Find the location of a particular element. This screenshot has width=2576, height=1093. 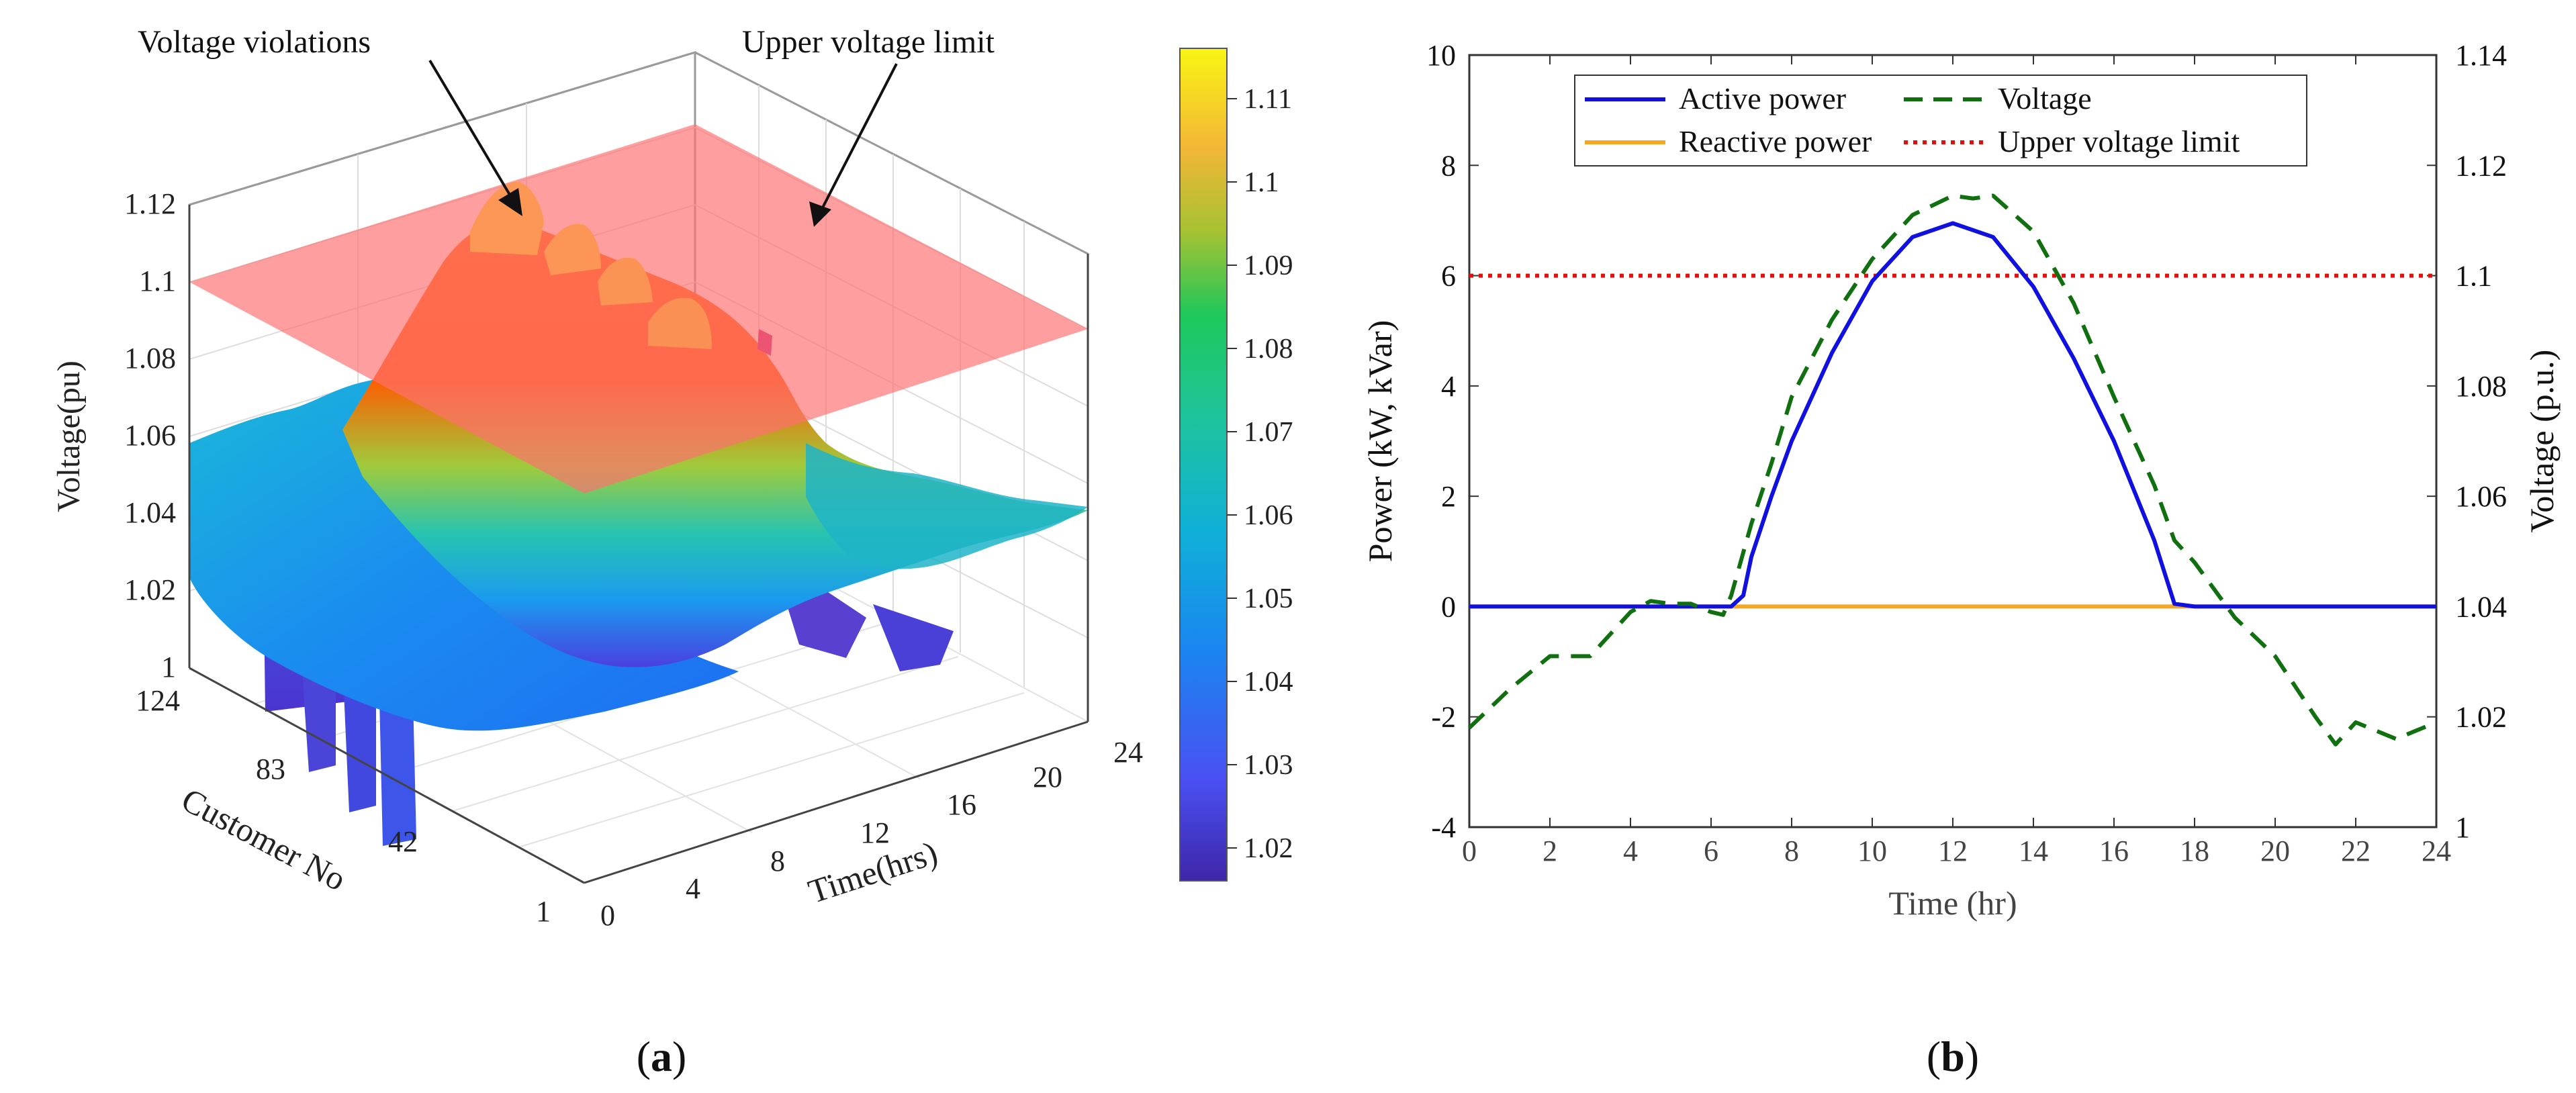

y-tick-124: 124 is located at coordinates (158, 700).